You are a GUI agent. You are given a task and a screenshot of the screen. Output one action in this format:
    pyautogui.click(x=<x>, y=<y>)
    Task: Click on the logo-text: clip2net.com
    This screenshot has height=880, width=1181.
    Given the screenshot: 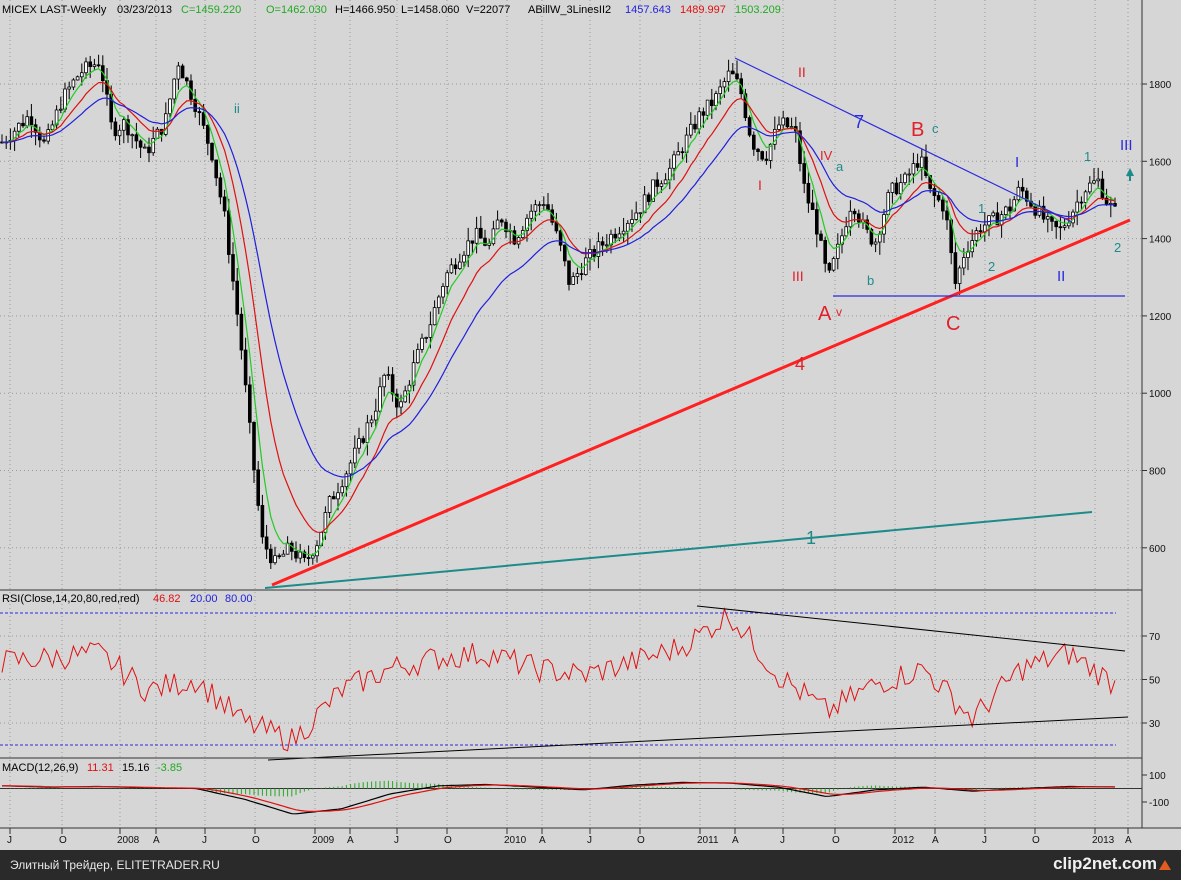 What is the action you would take?
    pyautogui.click(x=1105, y=863)
    